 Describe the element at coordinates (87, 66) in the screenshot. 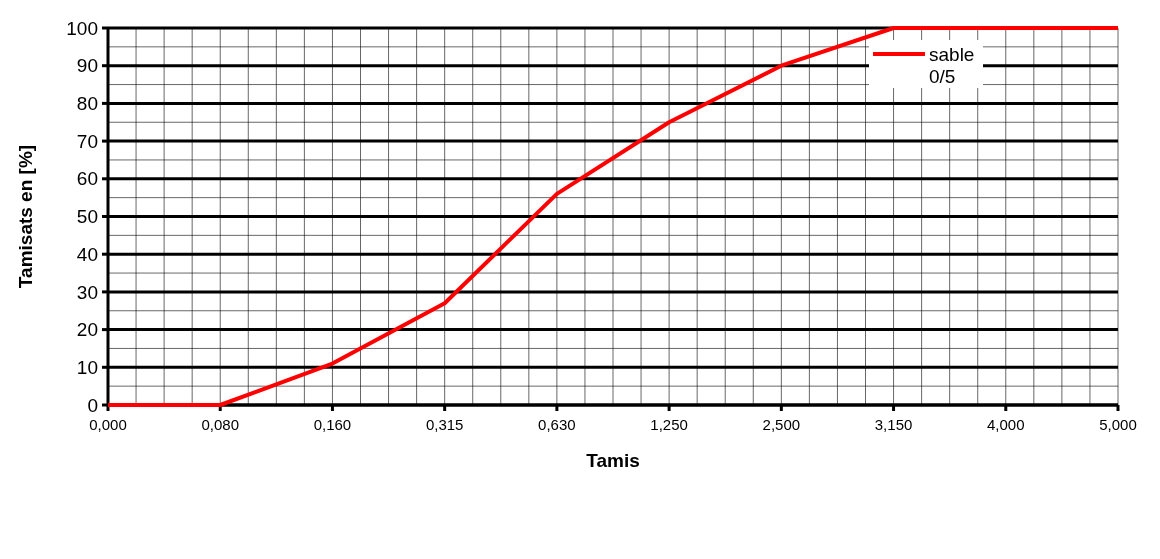

I see `y-tick-label: 90` at that location.